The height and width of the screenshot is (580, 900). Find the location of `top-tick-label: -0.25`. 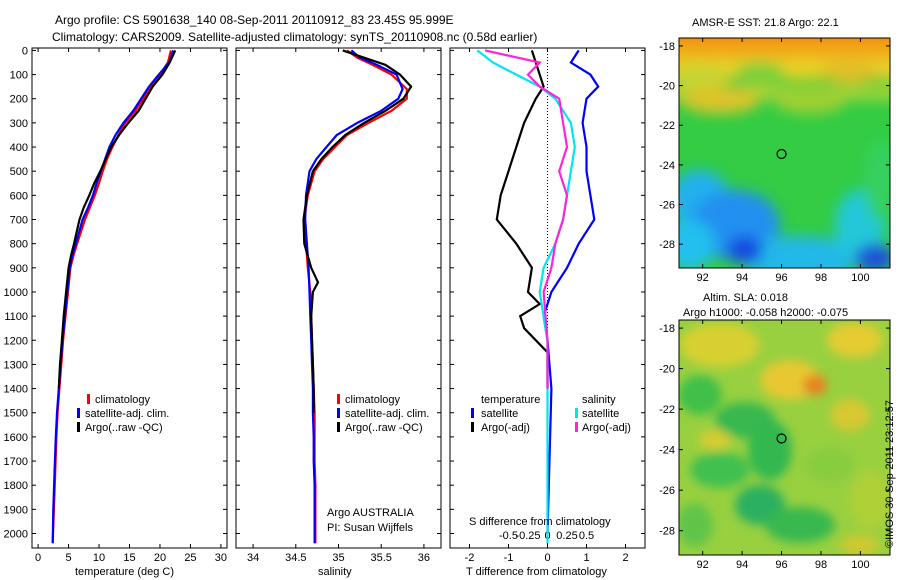

top-tick-label: -0.25 is located at coordinates (527, 536).